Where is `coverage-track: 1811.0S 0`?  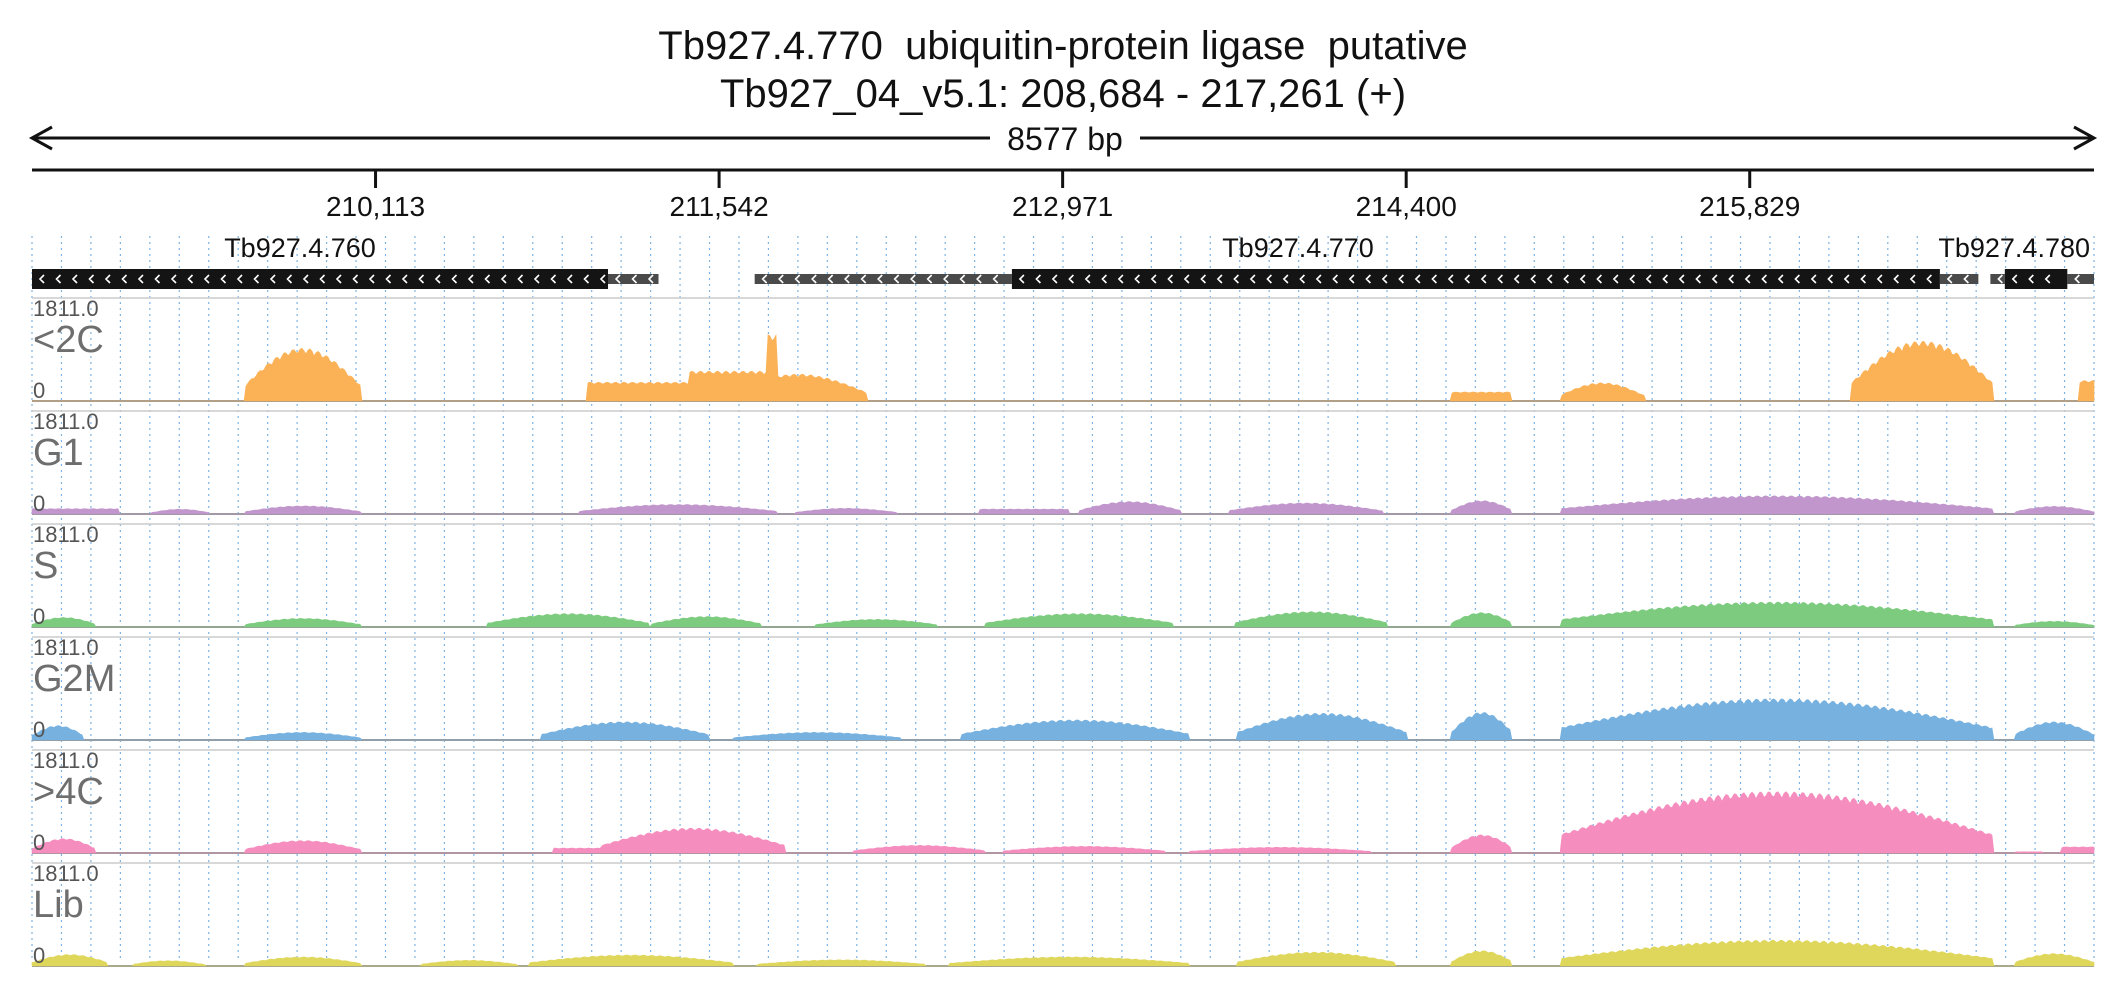
coverage-track: 1811.0S 0 is located at coordinates (1063, 575).